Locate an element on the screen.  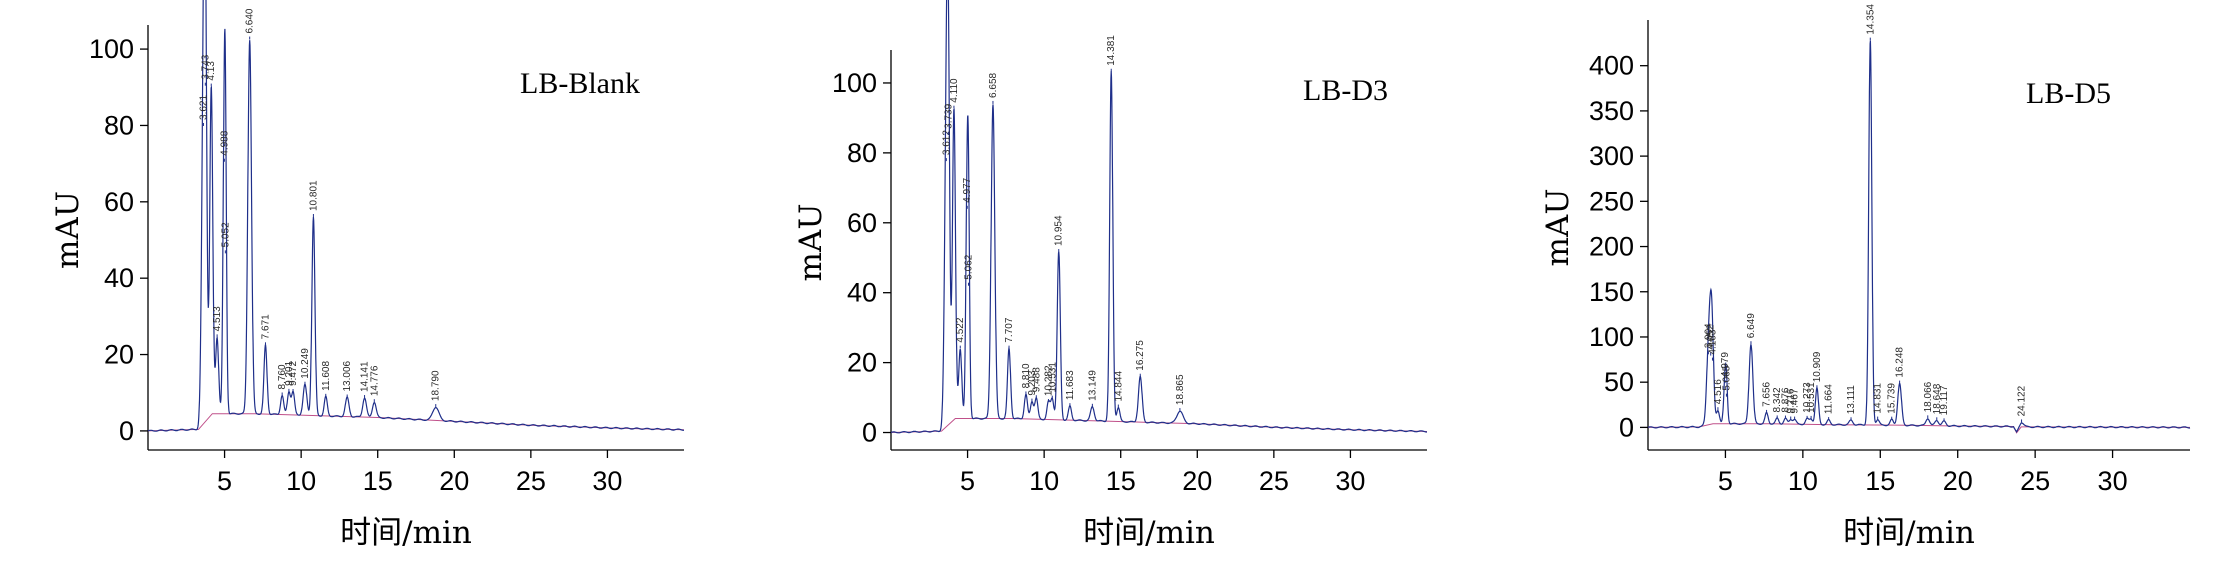
peak-rt-label: 10.282 is located at coordinates (1048, 380).